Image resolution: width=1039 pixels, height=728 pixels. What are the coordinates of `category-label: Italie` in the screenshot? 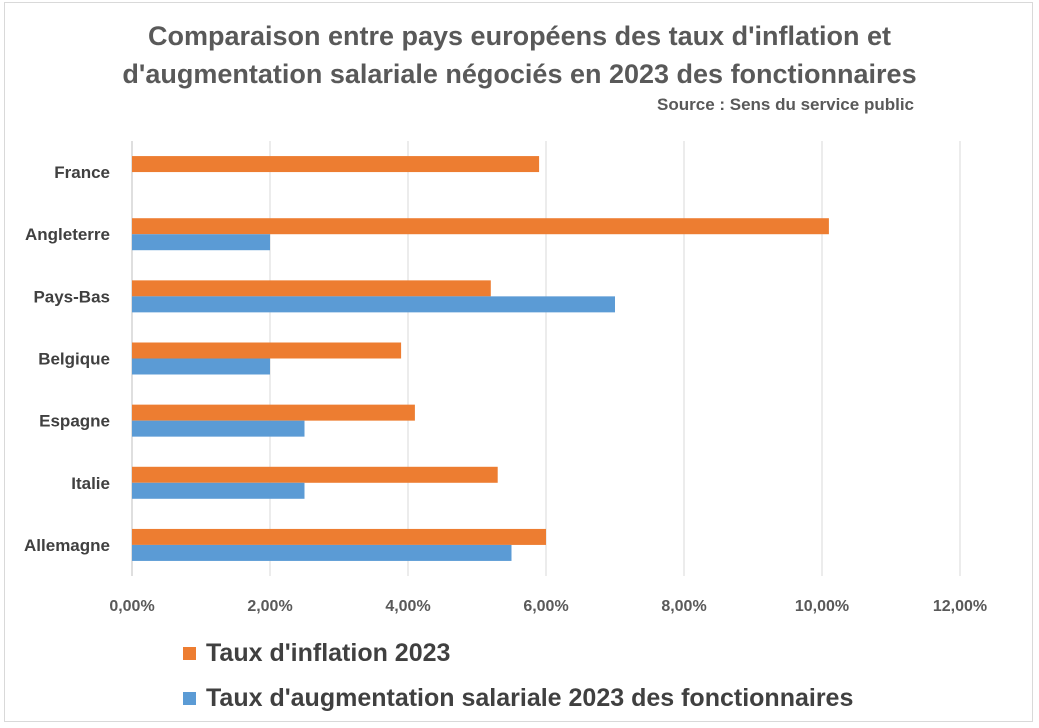 It's located at (90, 483).